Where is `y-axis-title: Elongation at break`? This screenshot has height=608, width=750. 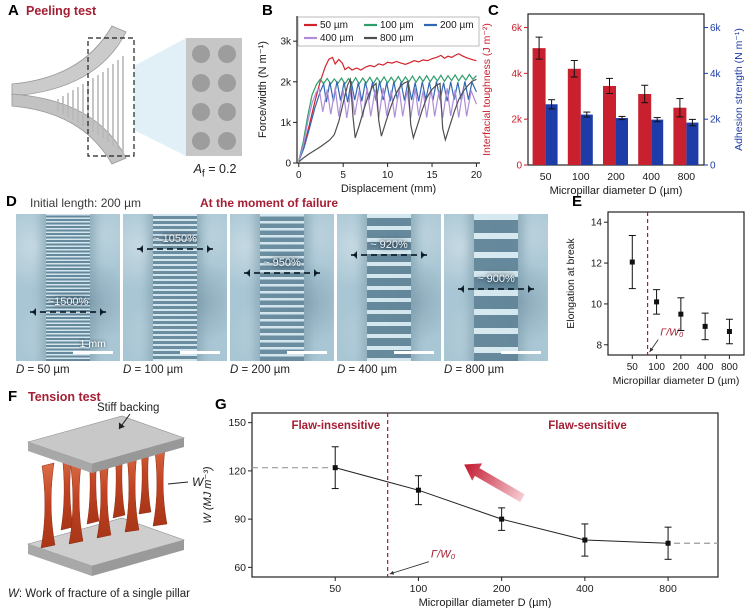
y-axis-title: Elongation at break is located at coordinates (571, 283).